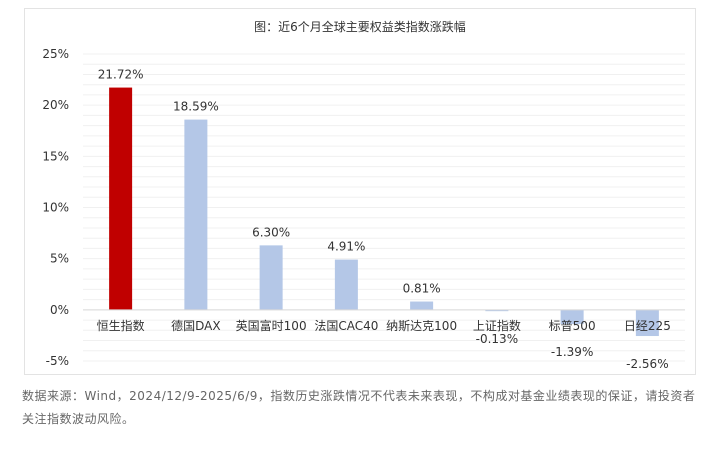  I want to click on data-label: 6.30%, so click(271, 232).